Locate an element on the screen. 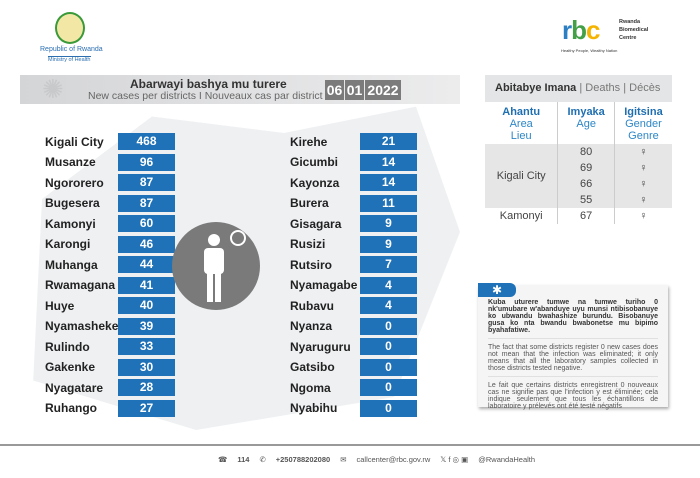  district-name: Gicumbi is located at coordinates (314, 162).